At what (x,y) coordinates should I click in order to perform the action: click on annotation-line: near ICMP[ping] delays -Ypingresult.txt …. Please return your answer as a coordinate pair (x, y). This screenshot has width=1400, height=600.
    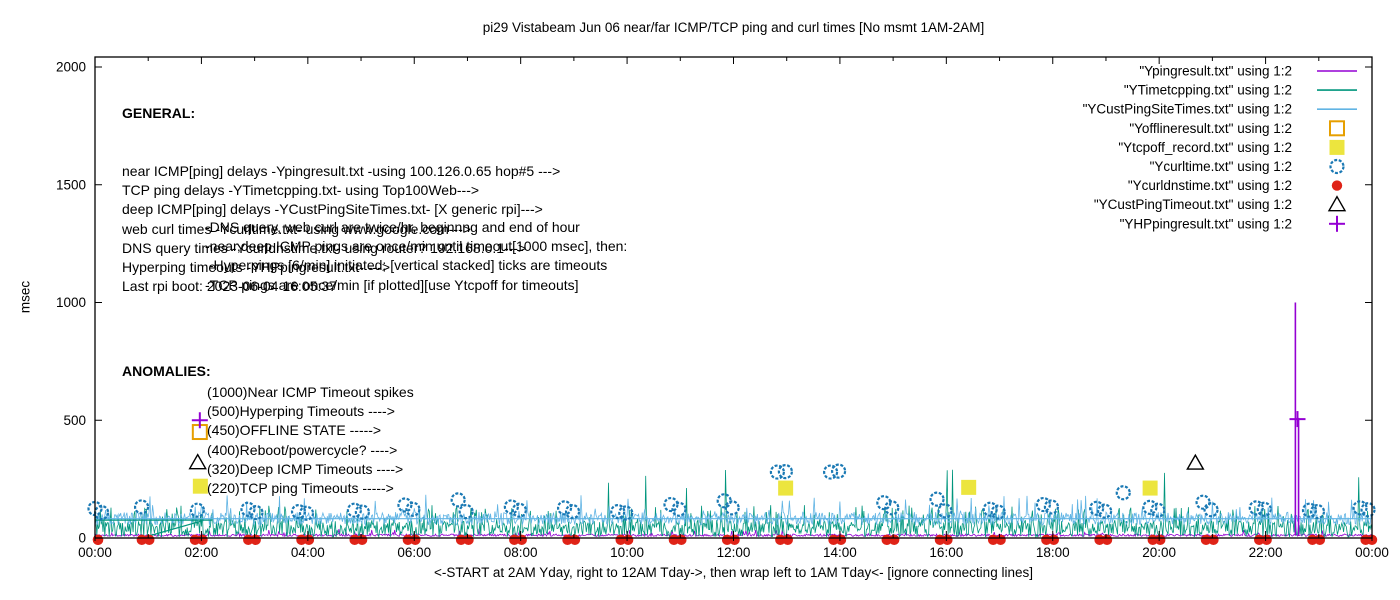
    Looking at the image, I should click on (341, 171).